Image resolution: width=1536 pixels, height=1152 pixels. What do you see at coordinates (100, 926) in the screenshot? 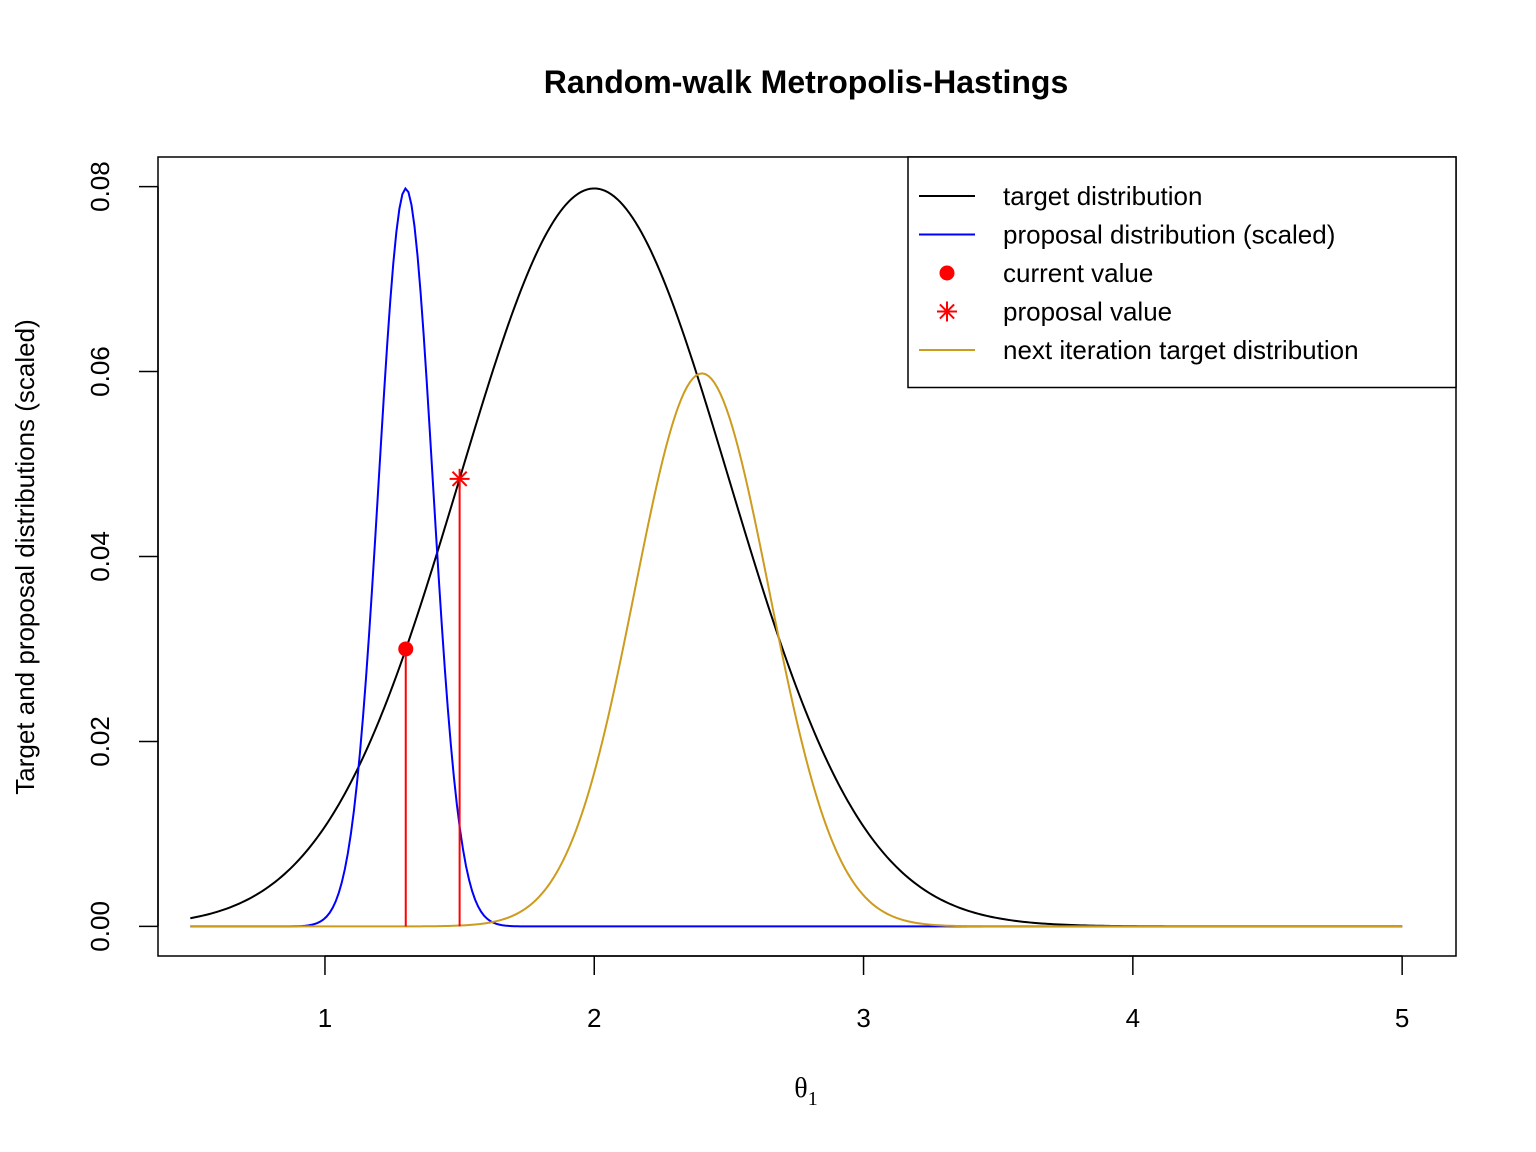
I see `y-tick-label: 0.00` at bounding box center [100, 926].